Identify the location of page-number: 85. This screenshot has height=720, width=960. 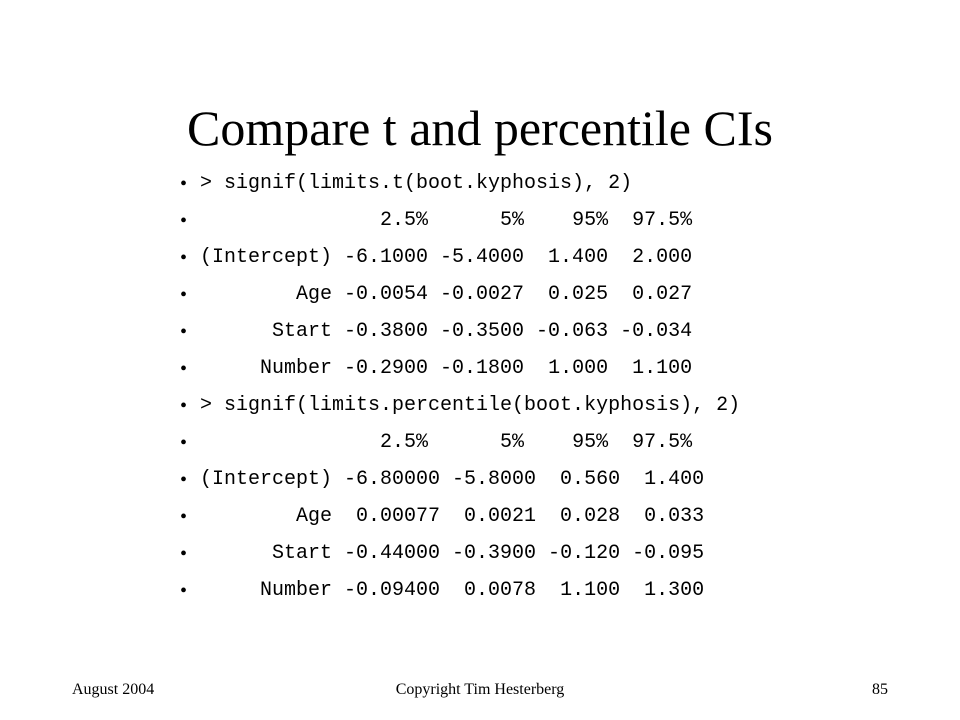
(880, 689).